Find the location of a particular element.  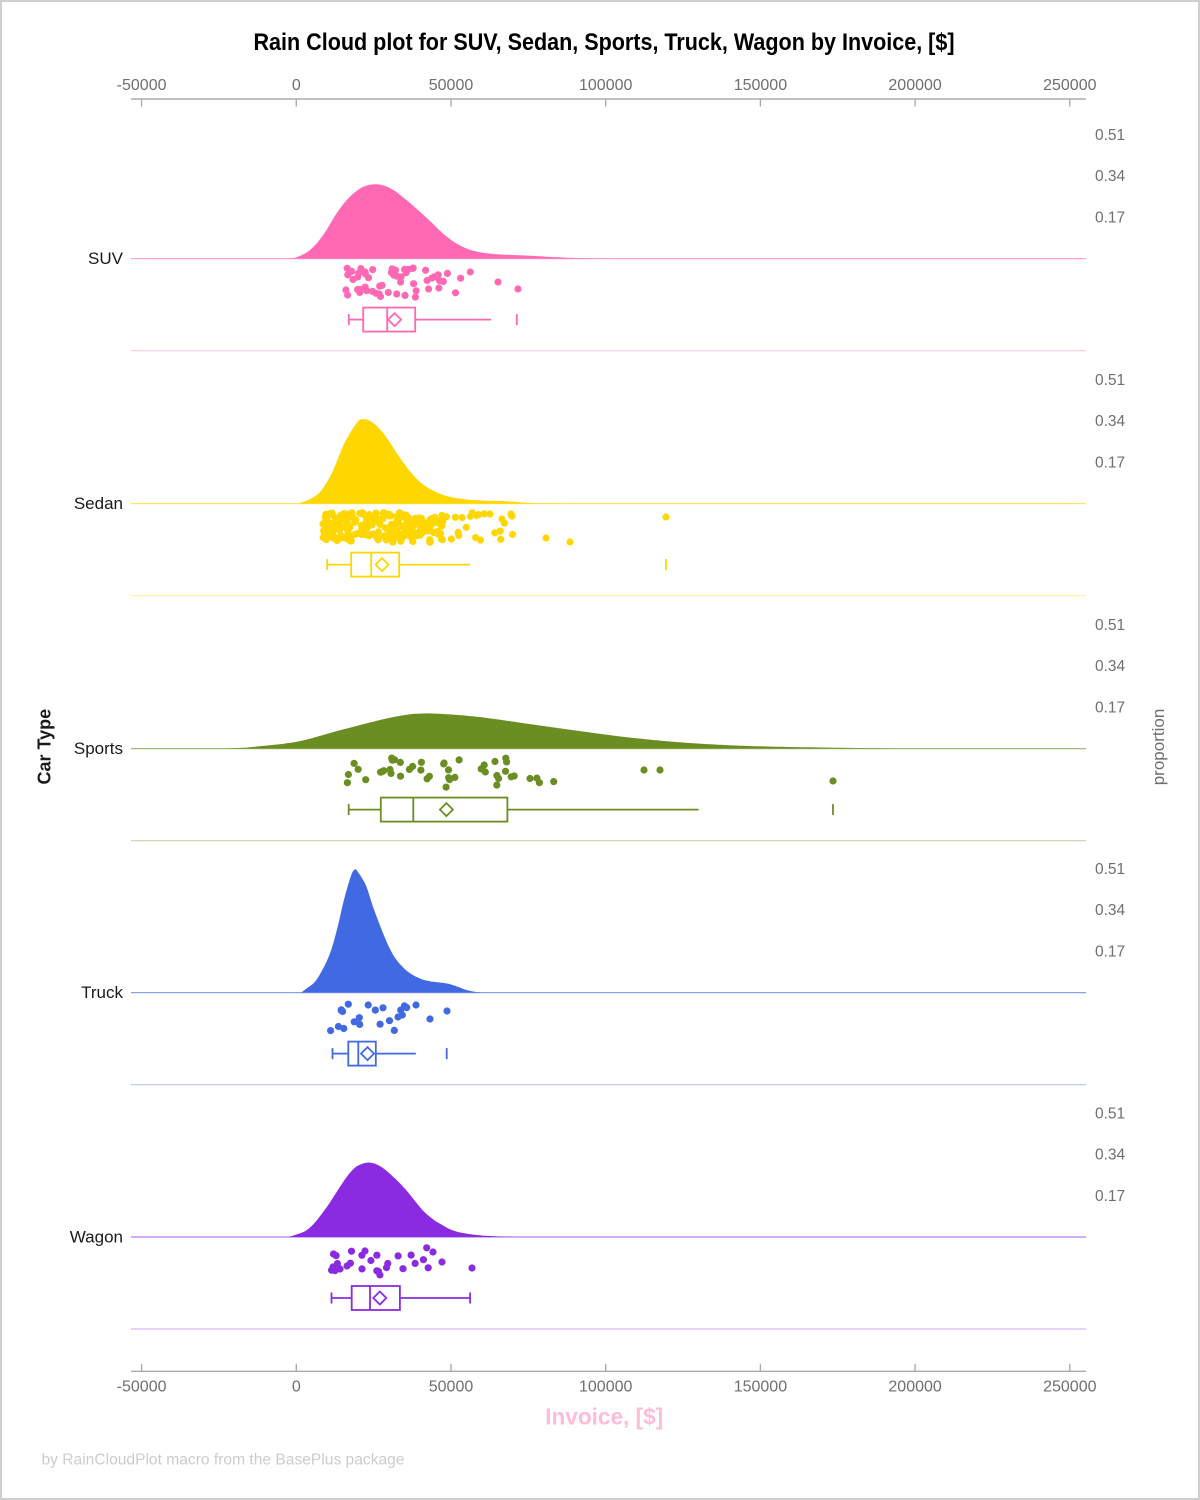

svg-text: proportion is located at coordinates (1158, 747).